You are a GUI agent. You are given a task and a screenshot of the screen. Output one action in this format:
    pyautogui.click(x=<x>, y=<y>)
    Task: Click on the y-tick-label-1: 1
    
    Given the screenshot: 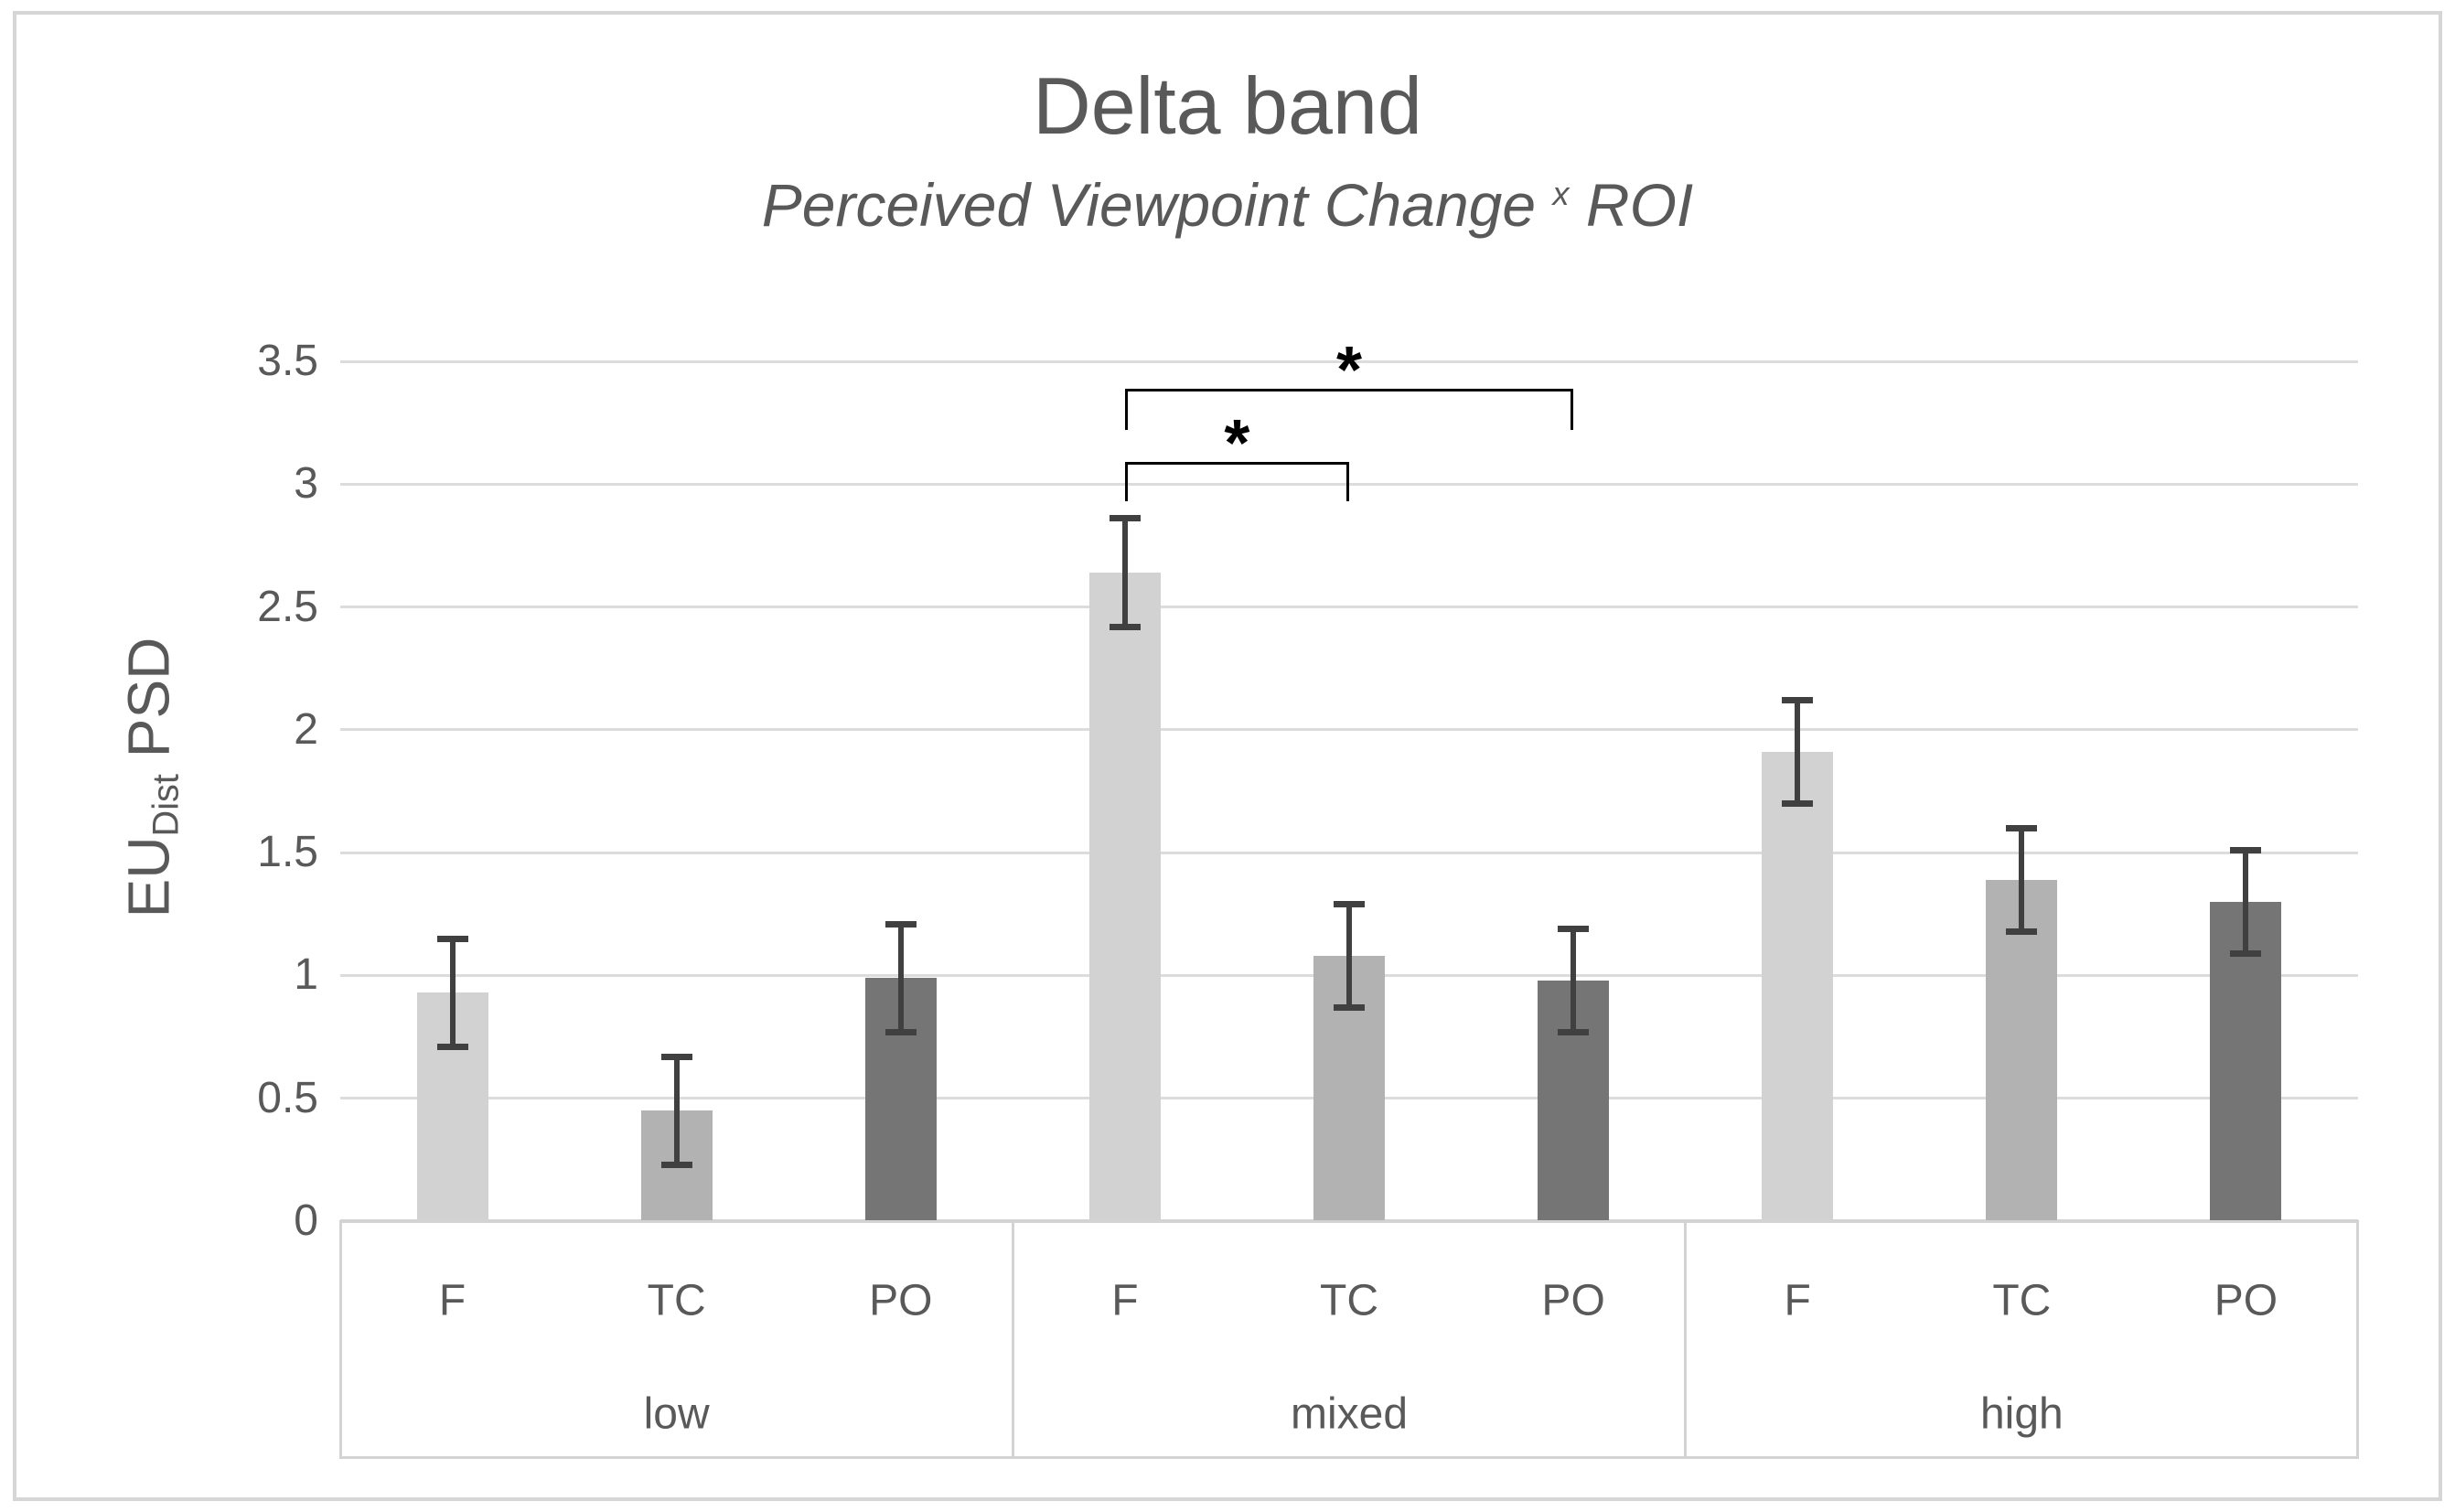 What is the action you would take?
    pyautogui.click(x=306, y=975)
    